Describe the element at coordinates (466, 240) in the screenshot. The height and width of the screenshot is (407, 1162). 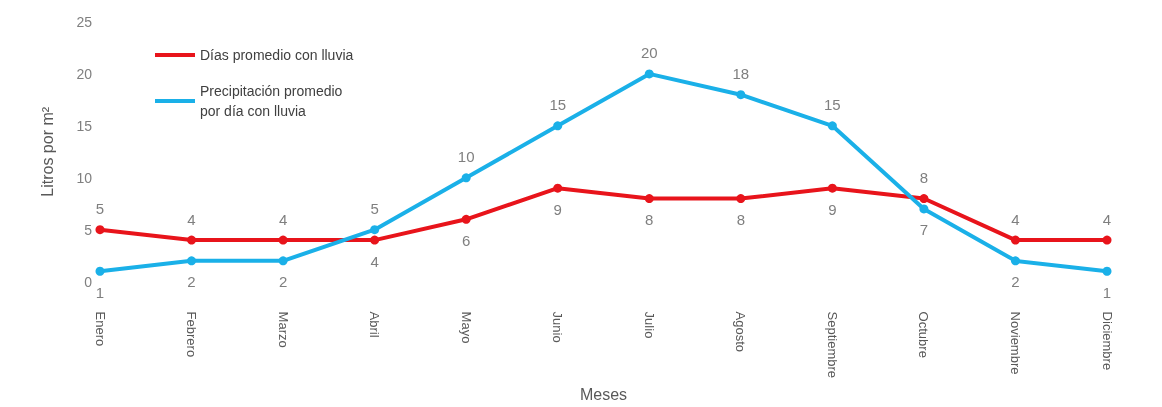
I see `data-label: 6` at that location.